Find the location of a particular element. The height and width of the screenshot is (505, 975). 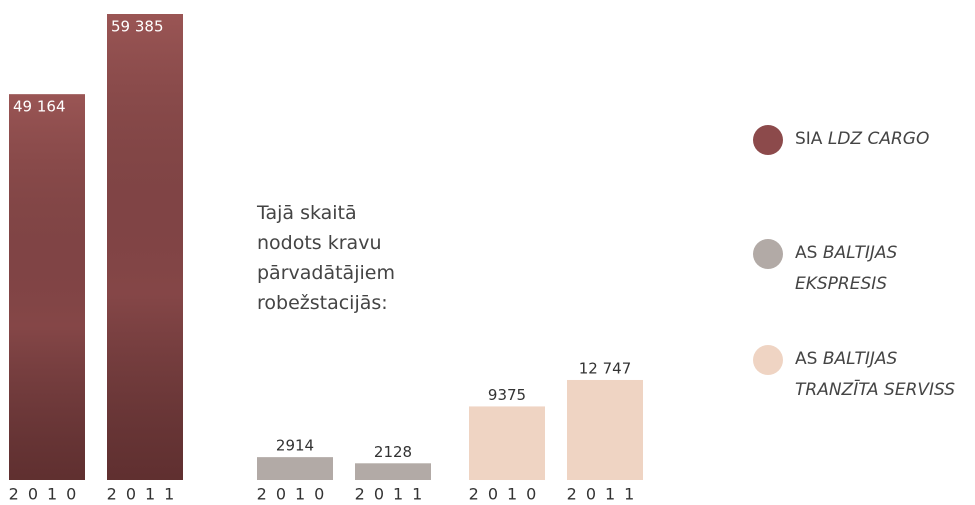

value-label: 12 747 is located at coordinates (605, 368).